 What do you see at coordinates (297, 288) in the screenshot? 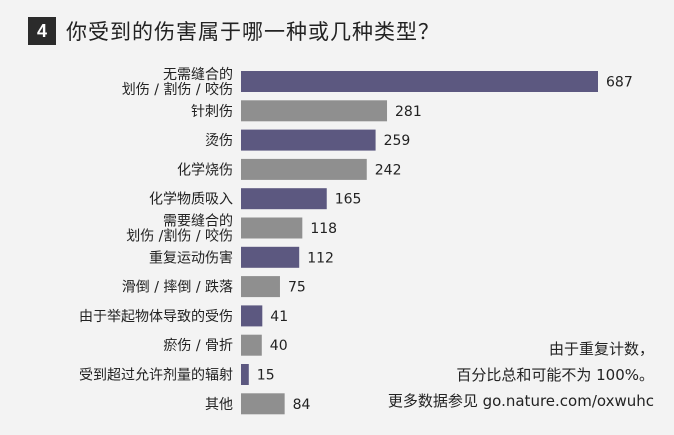
I see `bar-value-label-7: 75` at bounding box center [297, 288].